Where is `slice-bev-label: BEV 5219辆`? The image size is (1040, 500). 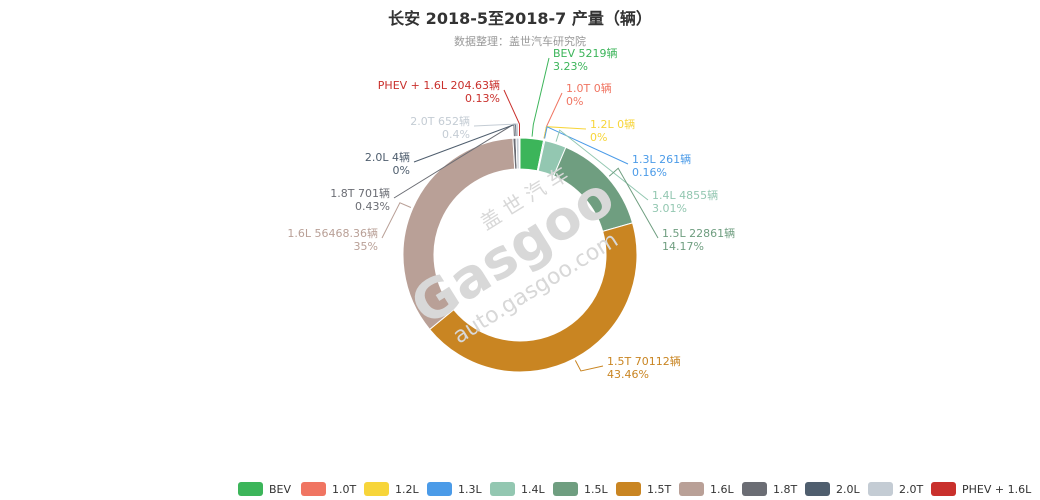 slice-bev-label: BEV 5219辆 is located at coordinates (585, 53).